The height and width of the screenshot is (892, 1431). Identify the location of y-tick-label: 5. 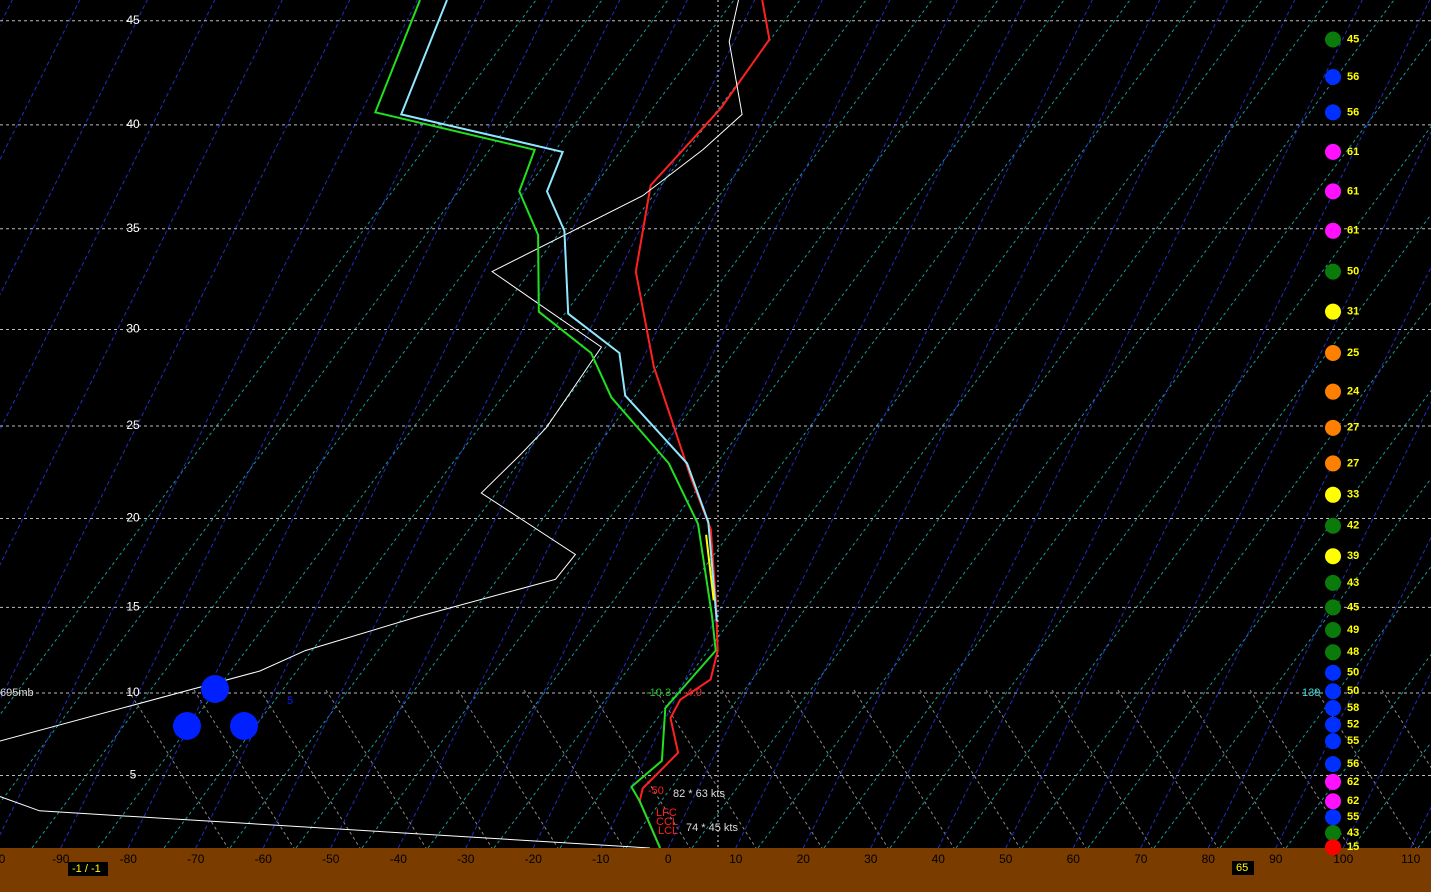
(133, 775).